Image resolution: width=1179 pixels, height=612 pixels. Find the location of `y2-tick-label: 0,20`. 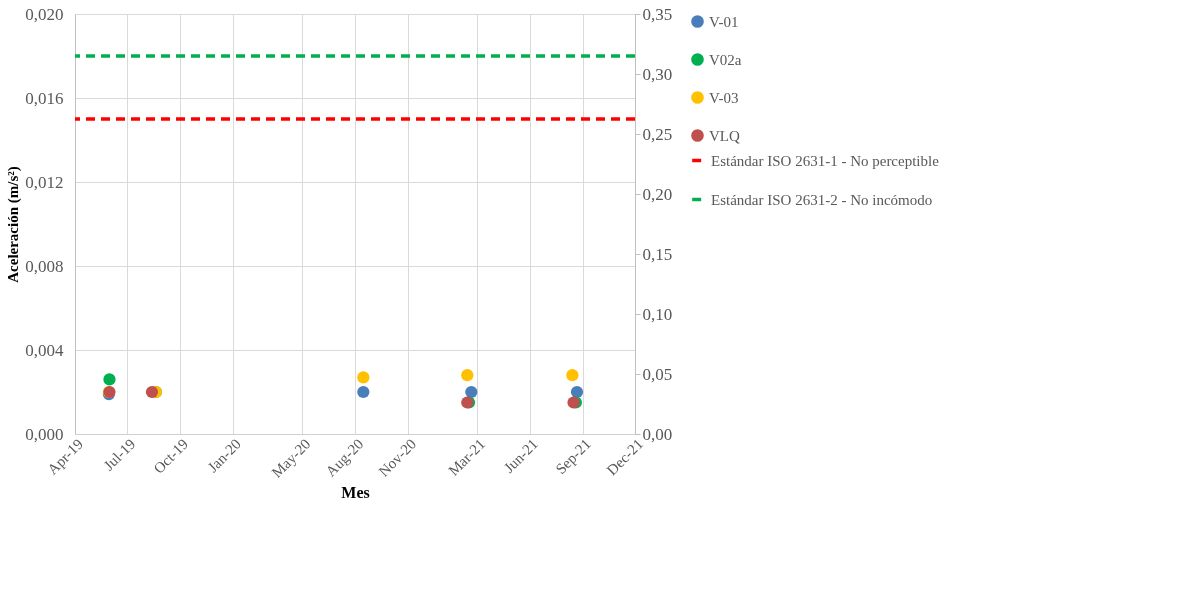

y2-tick-label: 0,20 is located at coordinates (657, 194).